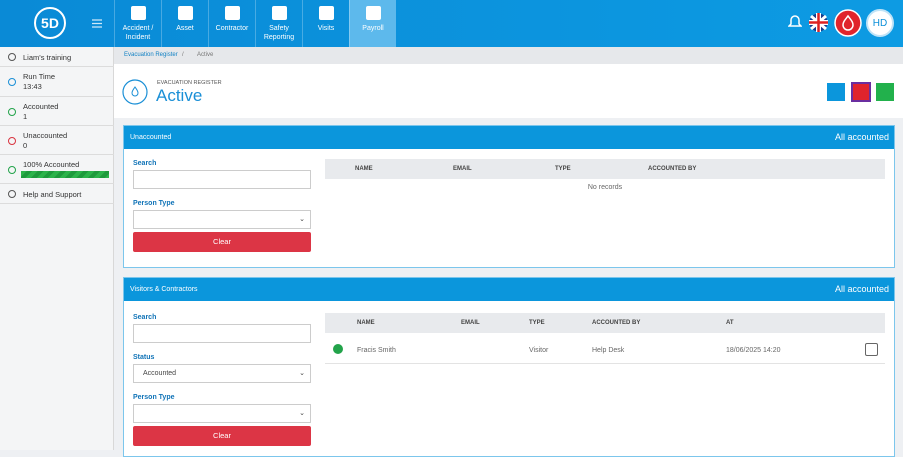  I want to click on row-checkbox, so click(871, 349).